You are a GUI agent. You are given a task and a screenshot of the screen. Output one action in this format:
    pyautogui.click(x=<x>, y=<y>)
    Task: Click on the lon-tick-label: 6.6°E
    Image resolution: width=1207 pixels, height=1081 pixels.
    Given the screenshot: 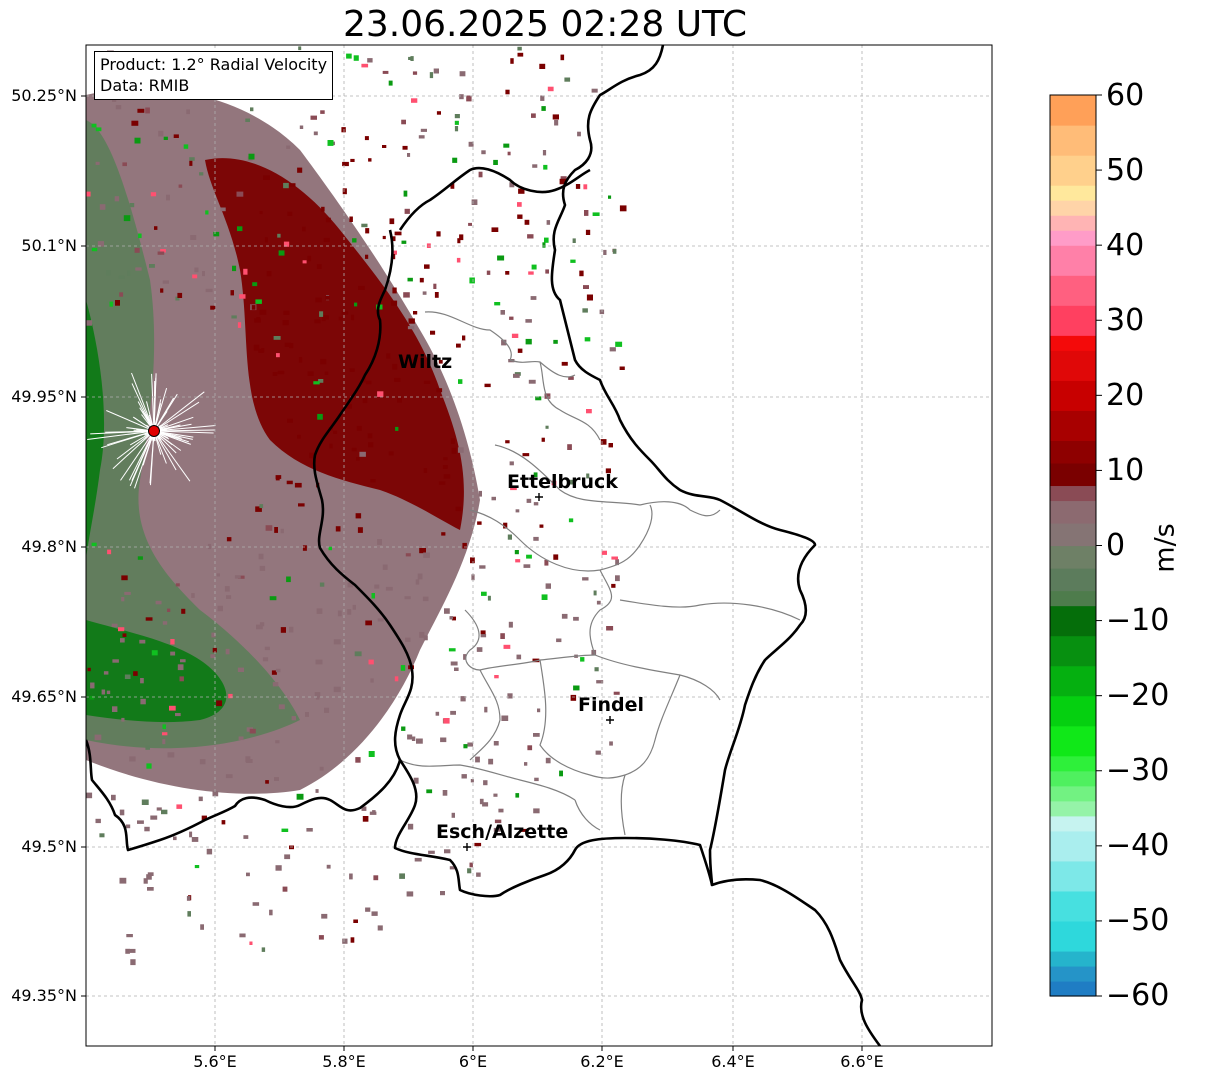 What is the action you would take?
    pyautogui.click(x=862, y=1061)
    